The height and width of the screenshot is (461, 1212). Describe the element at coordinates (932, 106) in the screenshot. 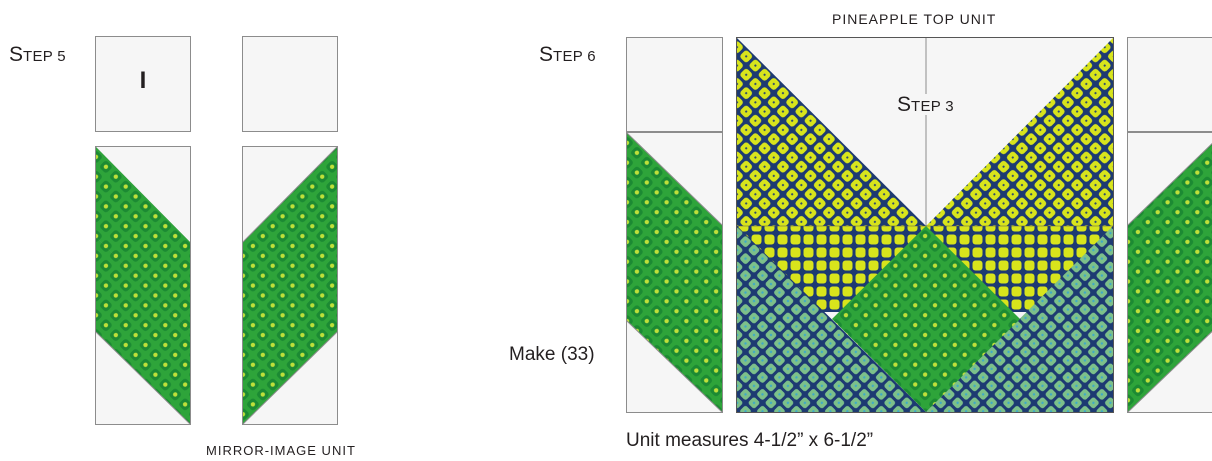

I see `step-3-rest: TEP 3` at that location.